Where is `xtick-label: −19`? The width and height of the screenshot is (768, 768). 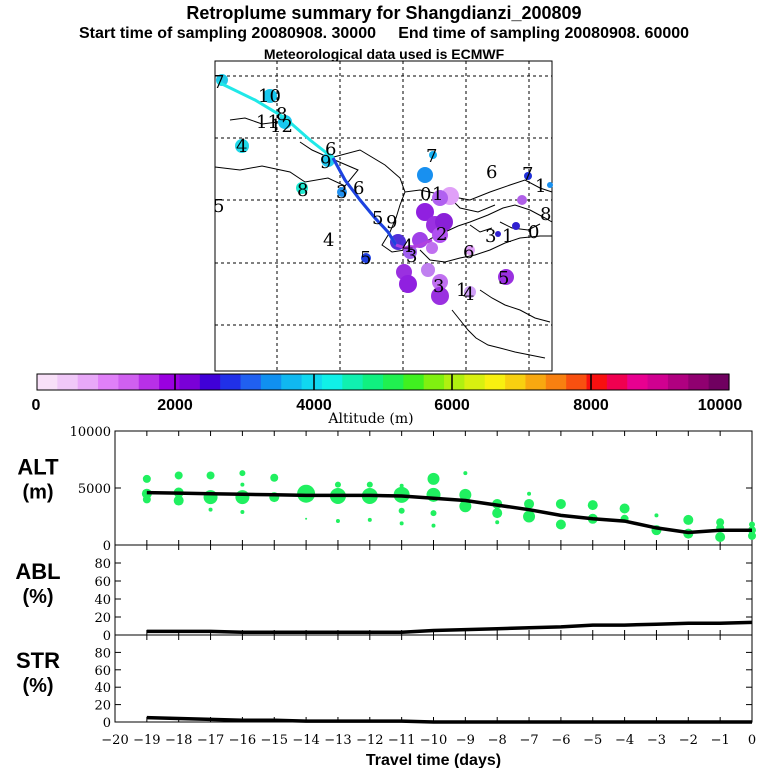 xtick-label: −19 is located at coordinates (146, 740).